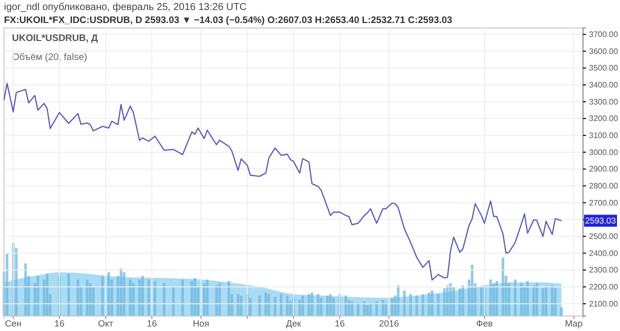  What do you see at coordinates (294, 323) in the screenshot?
I see `x-tick-label: Дек` at bounding box center [294, 323].